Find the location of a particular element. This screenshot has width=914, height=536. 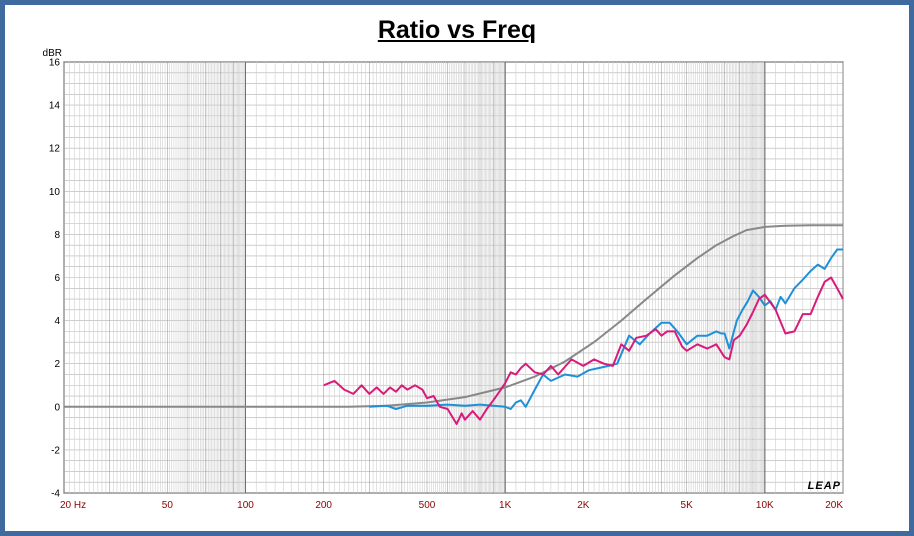

x-tick-label: 5K is located at coordinates (687, 505).